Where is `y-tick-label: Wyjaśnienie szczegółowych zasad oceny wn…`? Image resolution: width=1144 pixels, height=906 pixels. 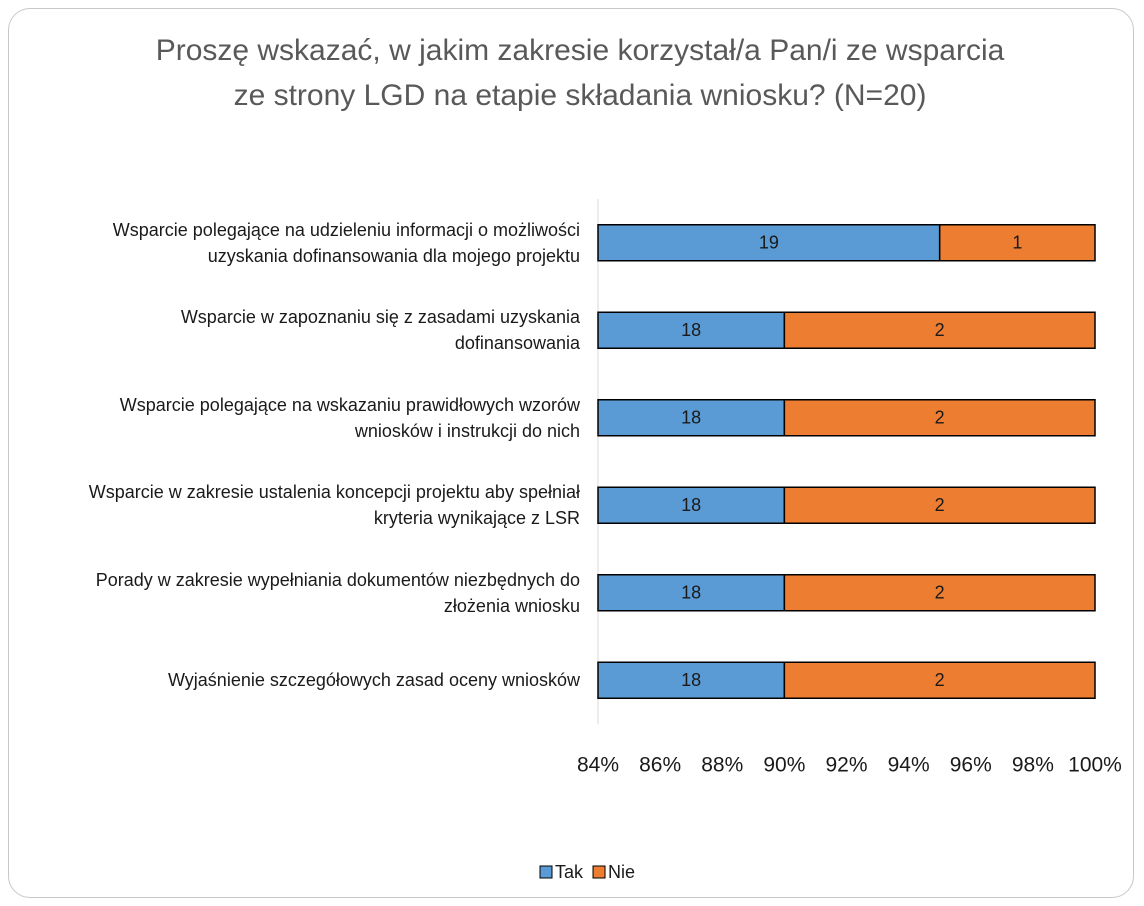
y-tick-label: Wyjaśnienie szczegółowych zasad oceny wn… is located at coordinates (373, 680).